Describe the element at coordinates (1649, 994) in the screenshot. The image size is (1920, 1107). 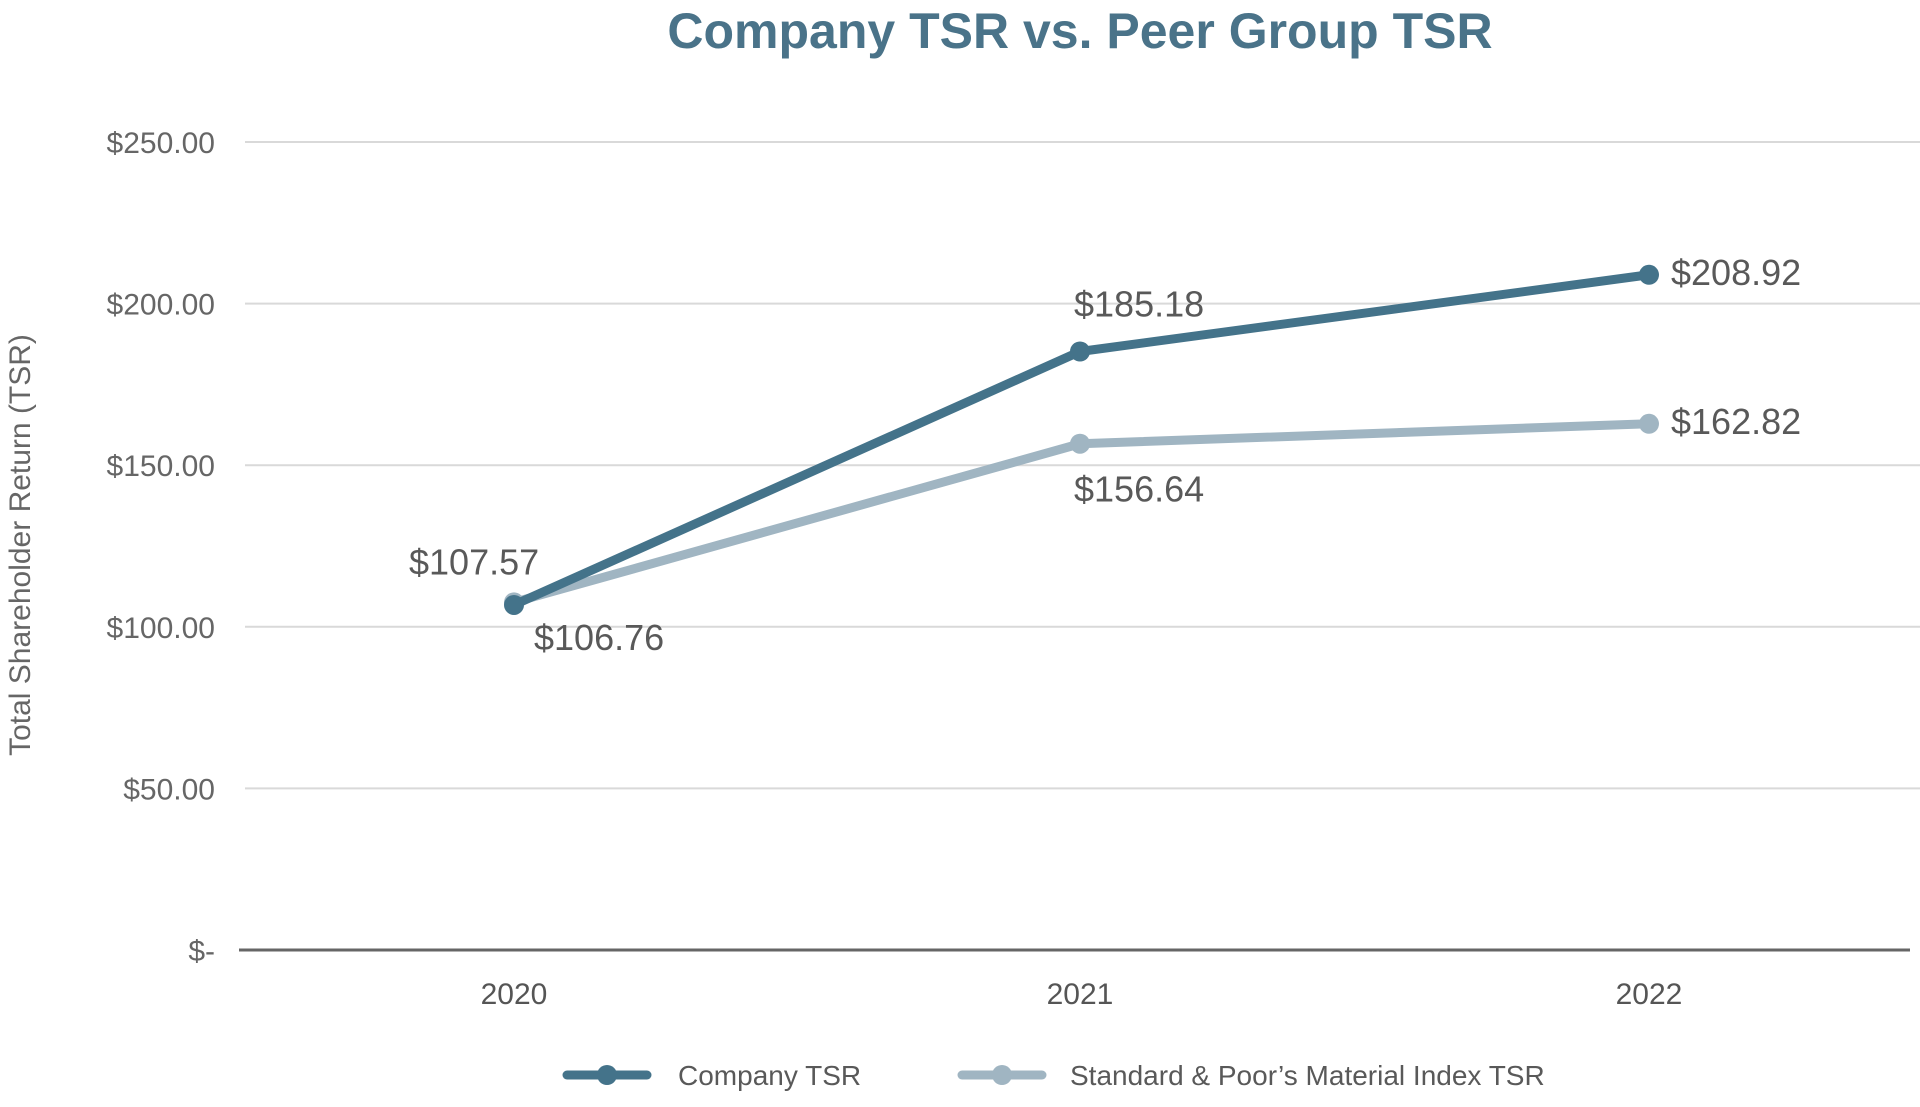
I see `x-tick-label: 2022` at that location.